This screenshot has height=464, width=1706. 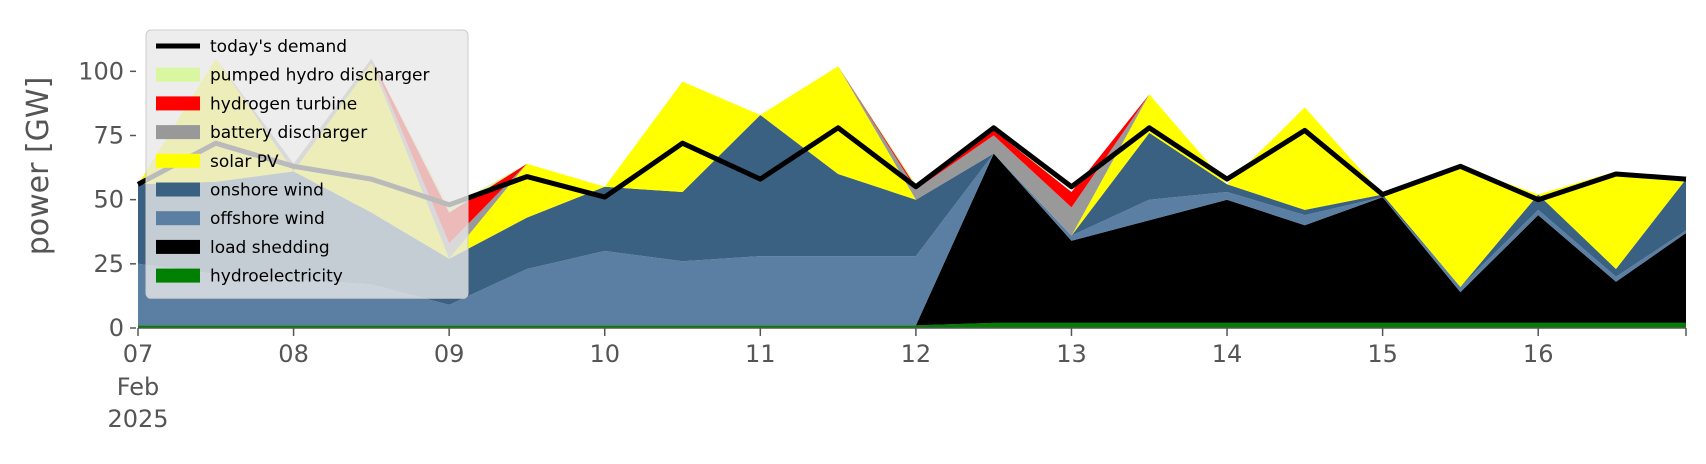 What do you see at coordinates (178, 74) in the screenshot?
I see `legend-swatch-pumped-hydro-discharger` at bounding box center [178, 74].